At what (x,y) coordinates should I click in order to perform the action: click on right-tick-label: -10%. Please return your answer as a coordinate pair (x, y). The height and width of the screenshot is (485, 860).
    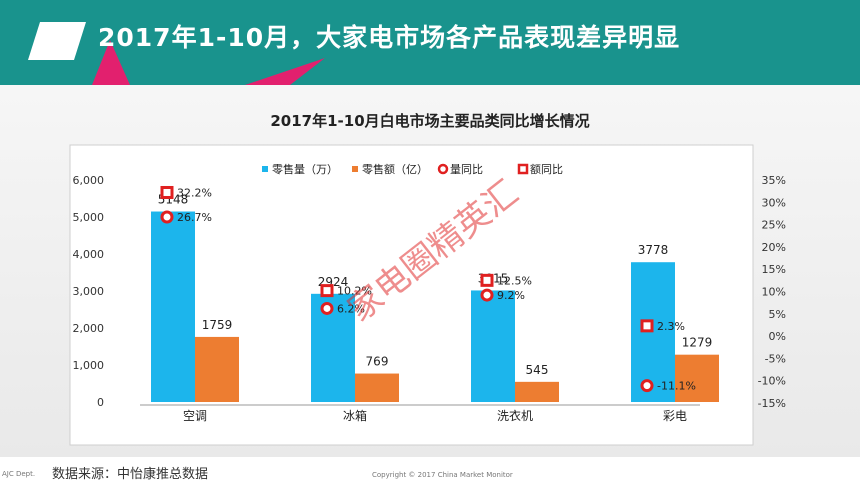
    Looking at the image, I should click on (772, 381).